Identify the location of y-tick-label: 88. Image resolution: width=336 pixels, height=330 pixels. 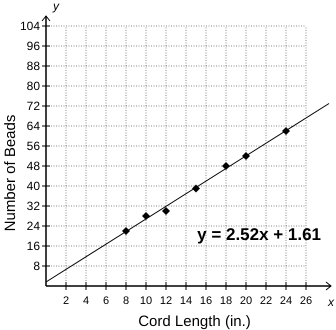
(33, 66).